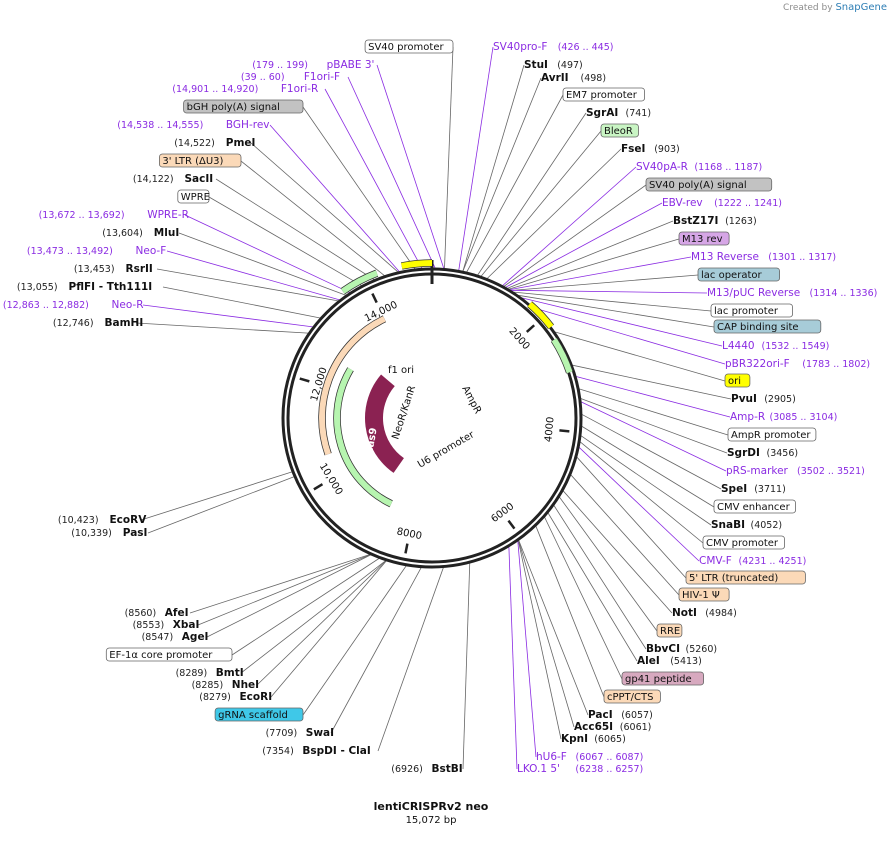 The height and width of the screenshot is (856, 895). Describe the element at coordinates (573, 78) in the screenshot. I see `label-avrii: AvrII (498)` at that location.